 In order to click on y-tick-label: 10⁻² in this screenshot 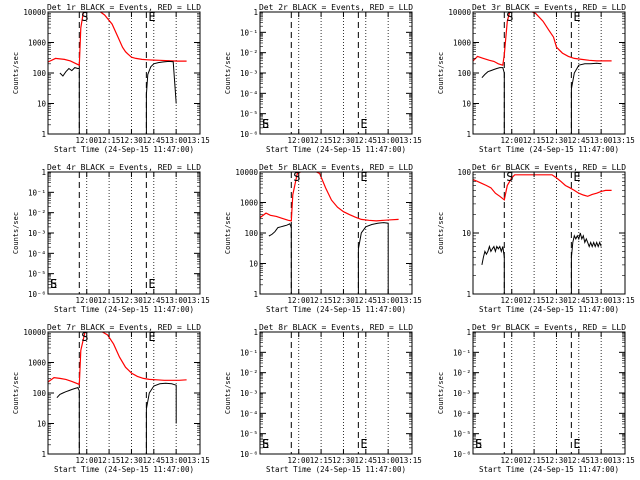, I will do `click(249, 53)`.